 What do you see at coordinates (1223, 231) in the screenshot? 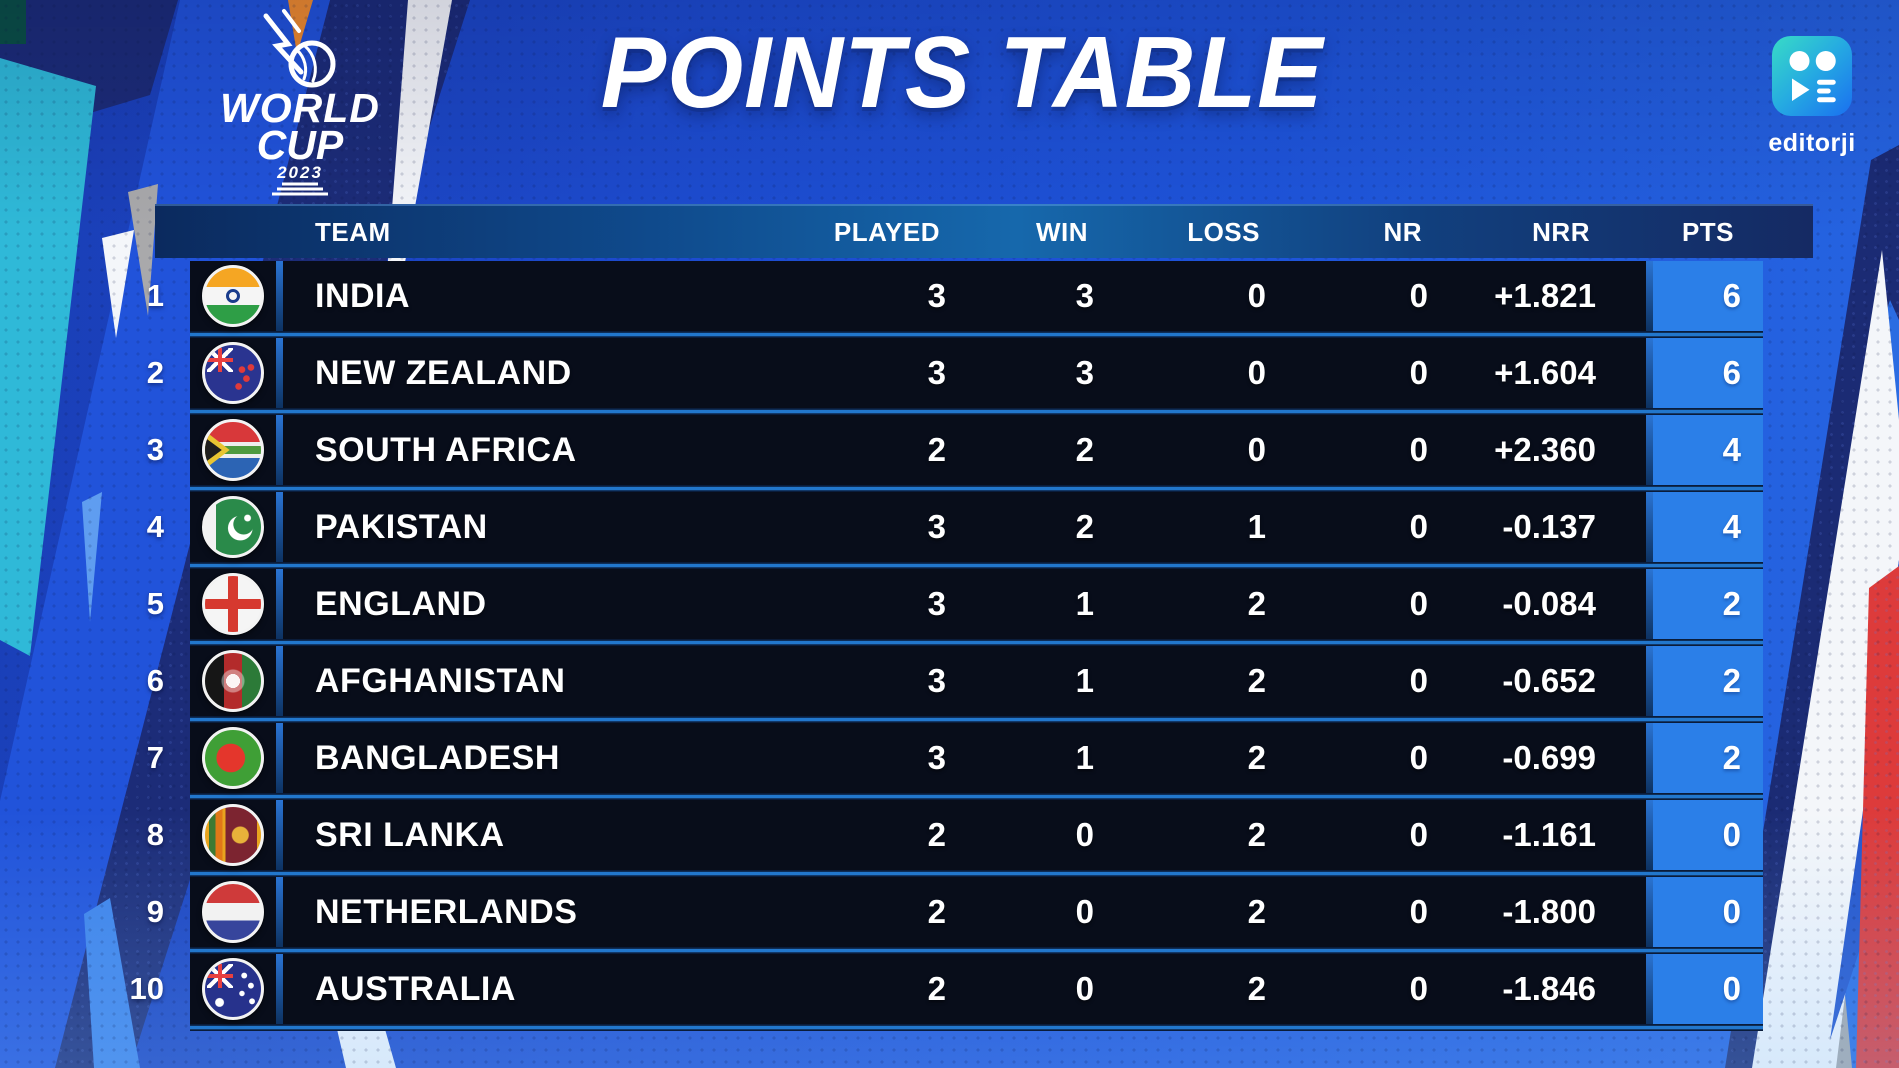
I see `column-header-loss: LOSS` at bounding box center [1223, 231].